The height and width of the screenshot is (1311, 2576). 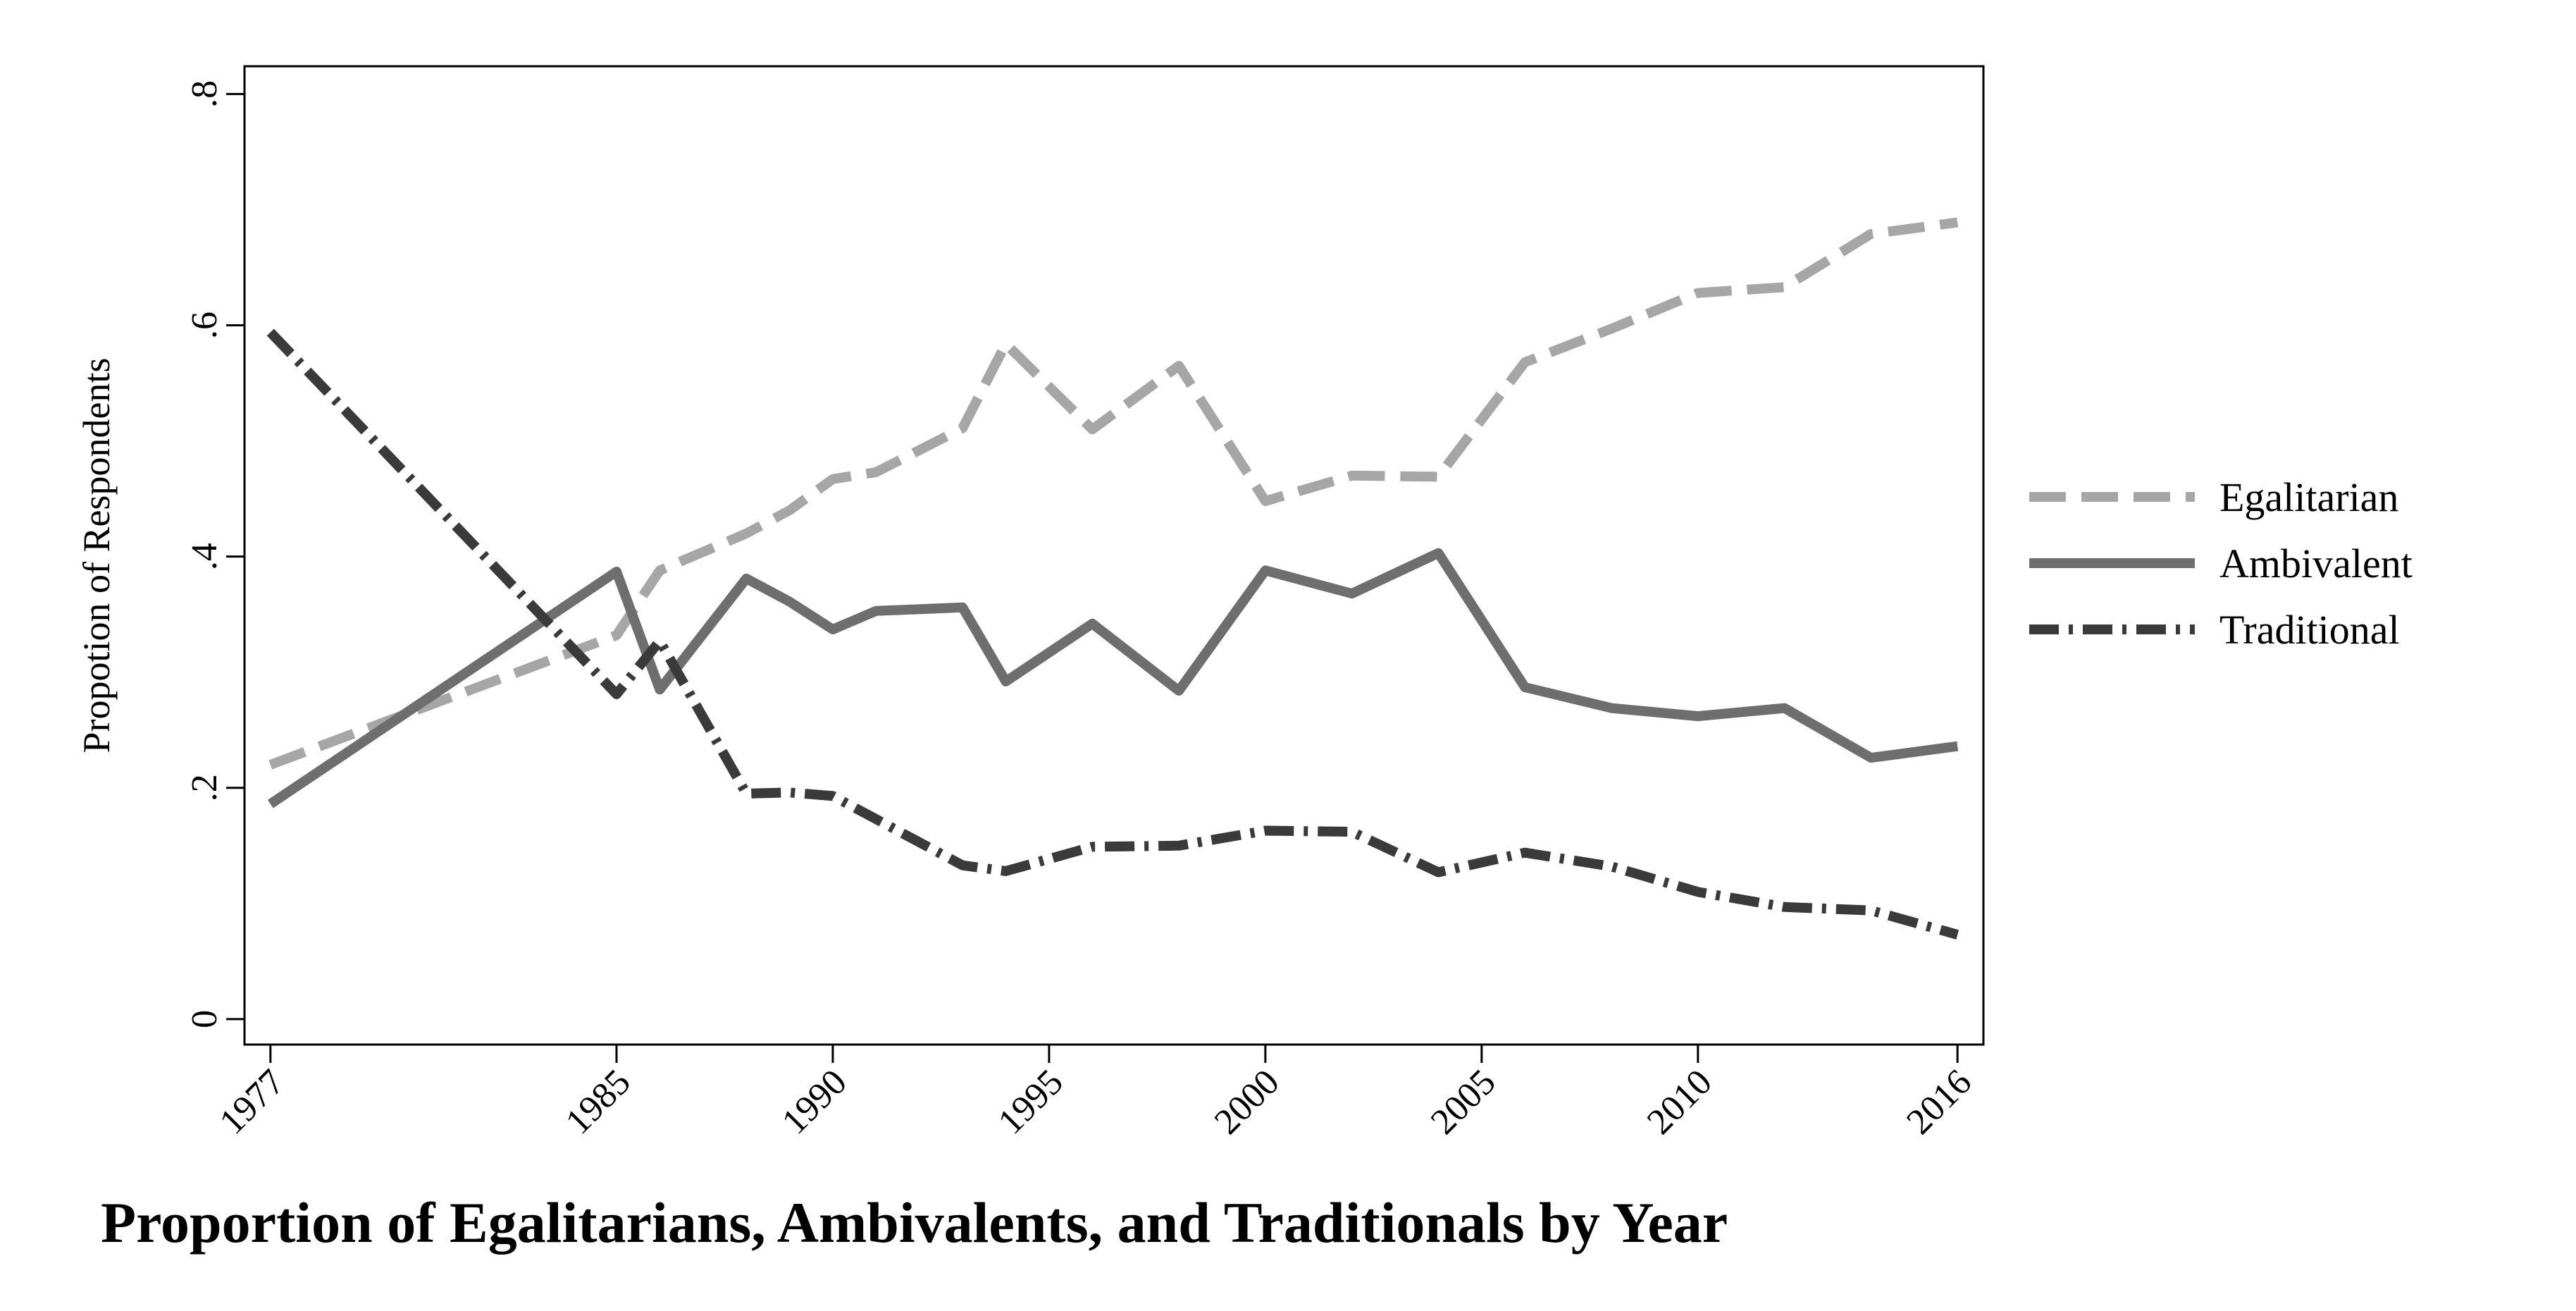 I want to click on y-tick-label-.6: .6, so click(x=205, y=326).